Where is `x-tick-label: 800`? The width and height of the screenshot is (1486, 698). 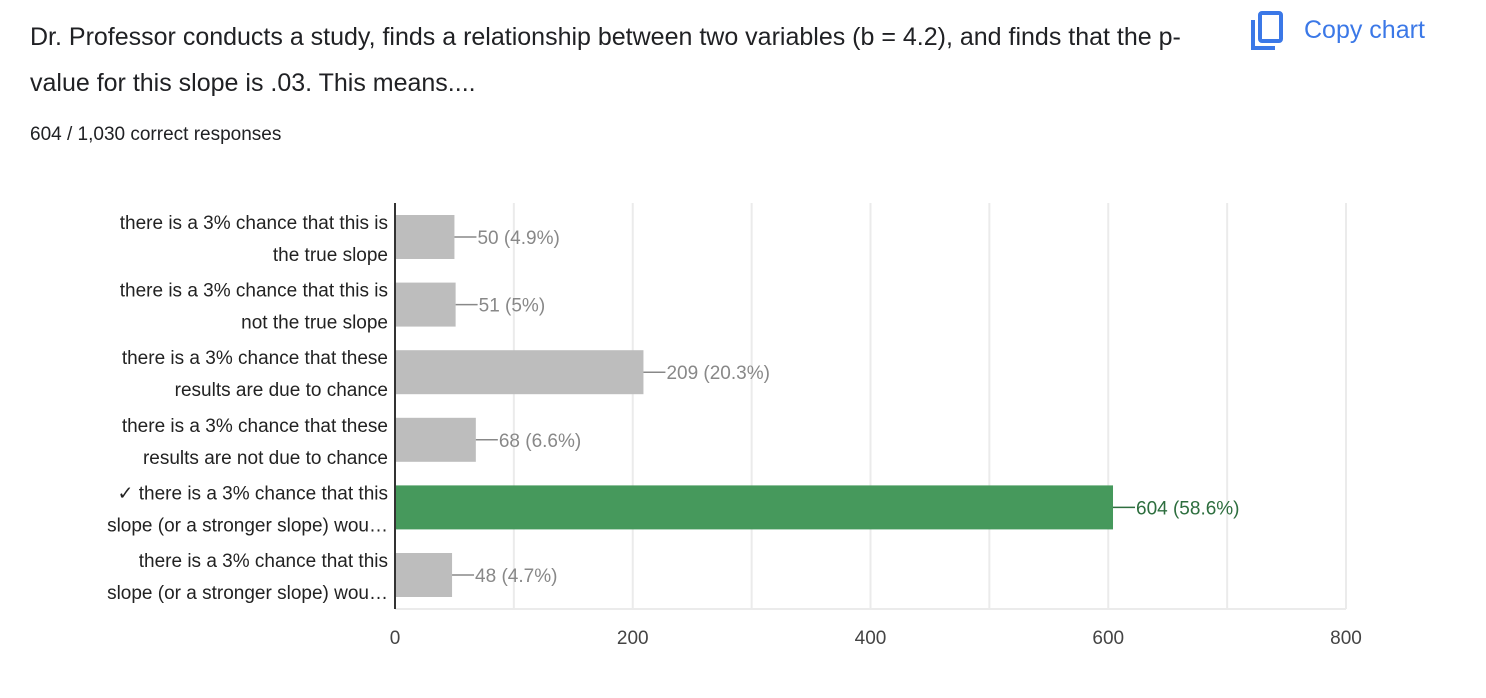 x-tick-label: 800 is located at coordinates (1346, 638).